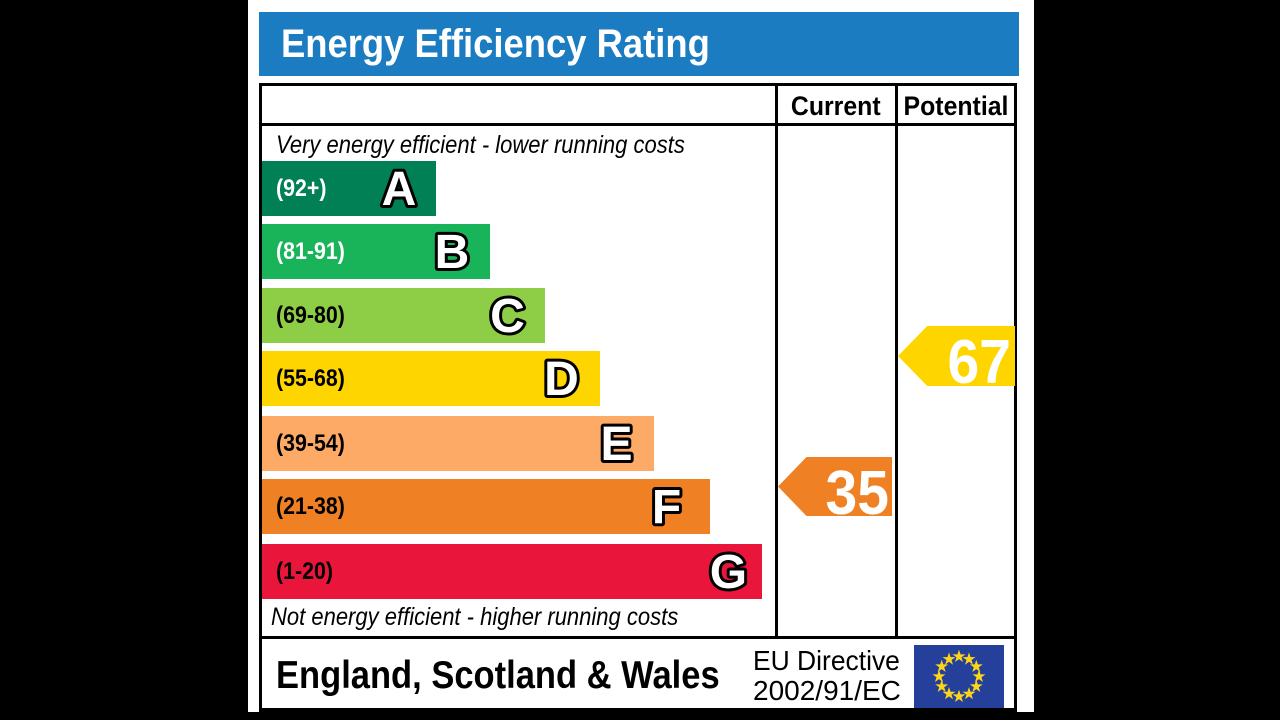 This screenshot has width=1280, height=720. What do you see at coordinates (399, 189) in the screenshot?
I see `svg-text: A` at bounding box center [399, 189].